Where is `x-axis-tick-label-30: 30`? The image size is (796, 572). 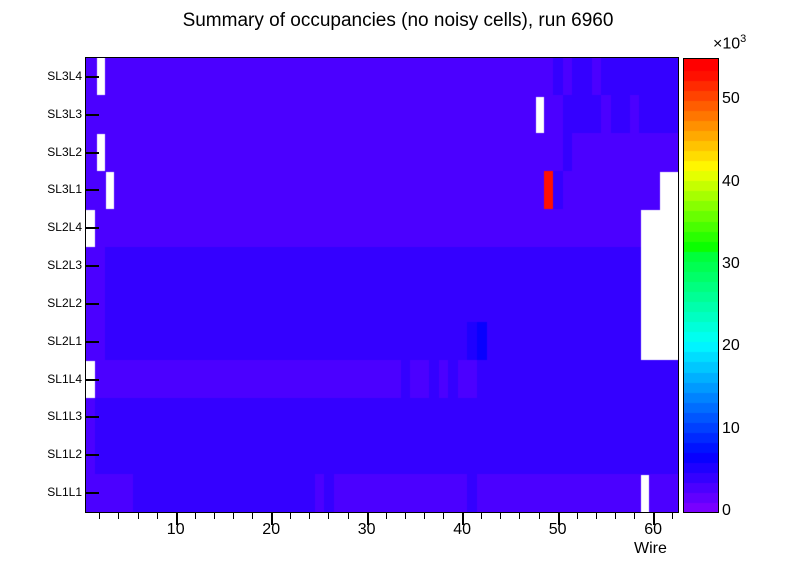
x-axis-tick-label-30: 30 is located at coordinates (366, 529).